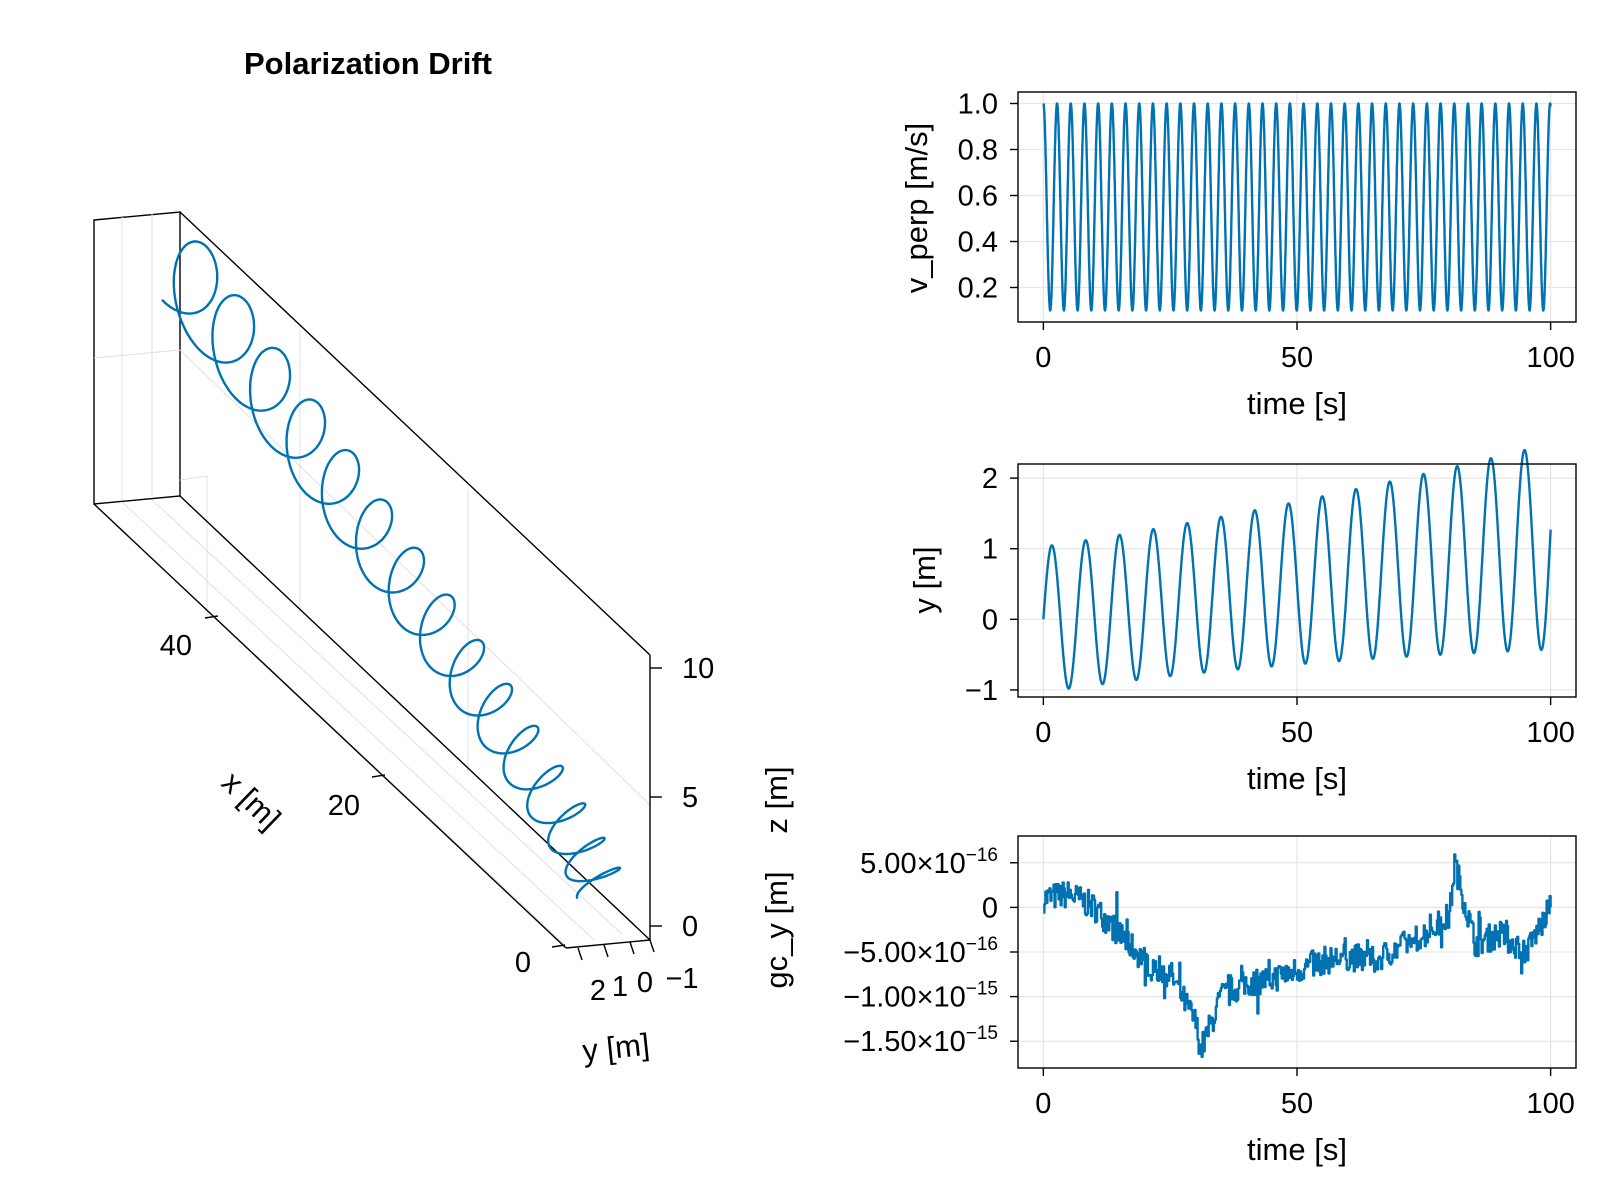 The width and height of the screenshot is (1600, 1200). I want to click on x-axis-label-3d: x [m], so click(251, 801).